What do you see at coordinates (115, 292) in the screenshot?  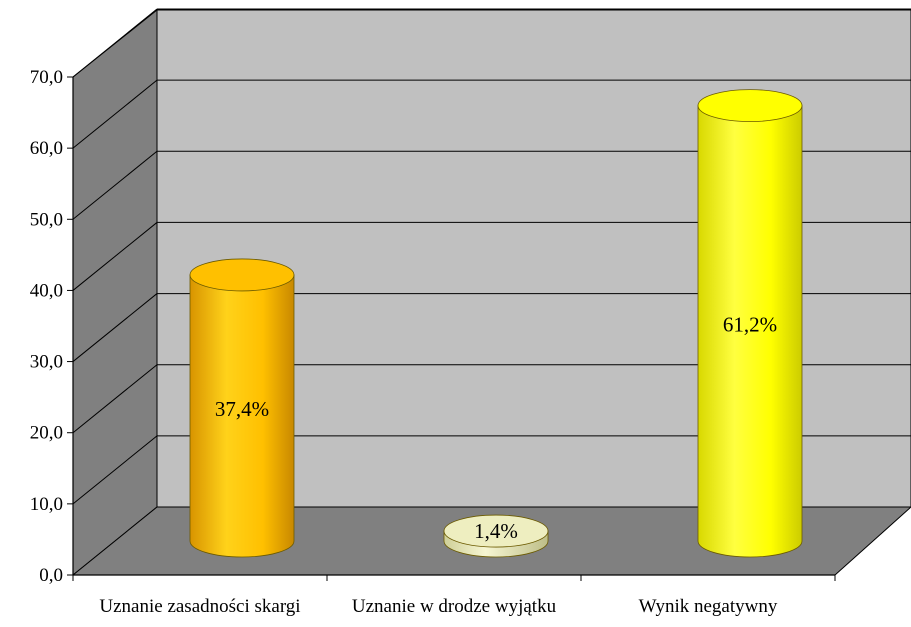 I see `side-wall` at bounding box center [115, 292].